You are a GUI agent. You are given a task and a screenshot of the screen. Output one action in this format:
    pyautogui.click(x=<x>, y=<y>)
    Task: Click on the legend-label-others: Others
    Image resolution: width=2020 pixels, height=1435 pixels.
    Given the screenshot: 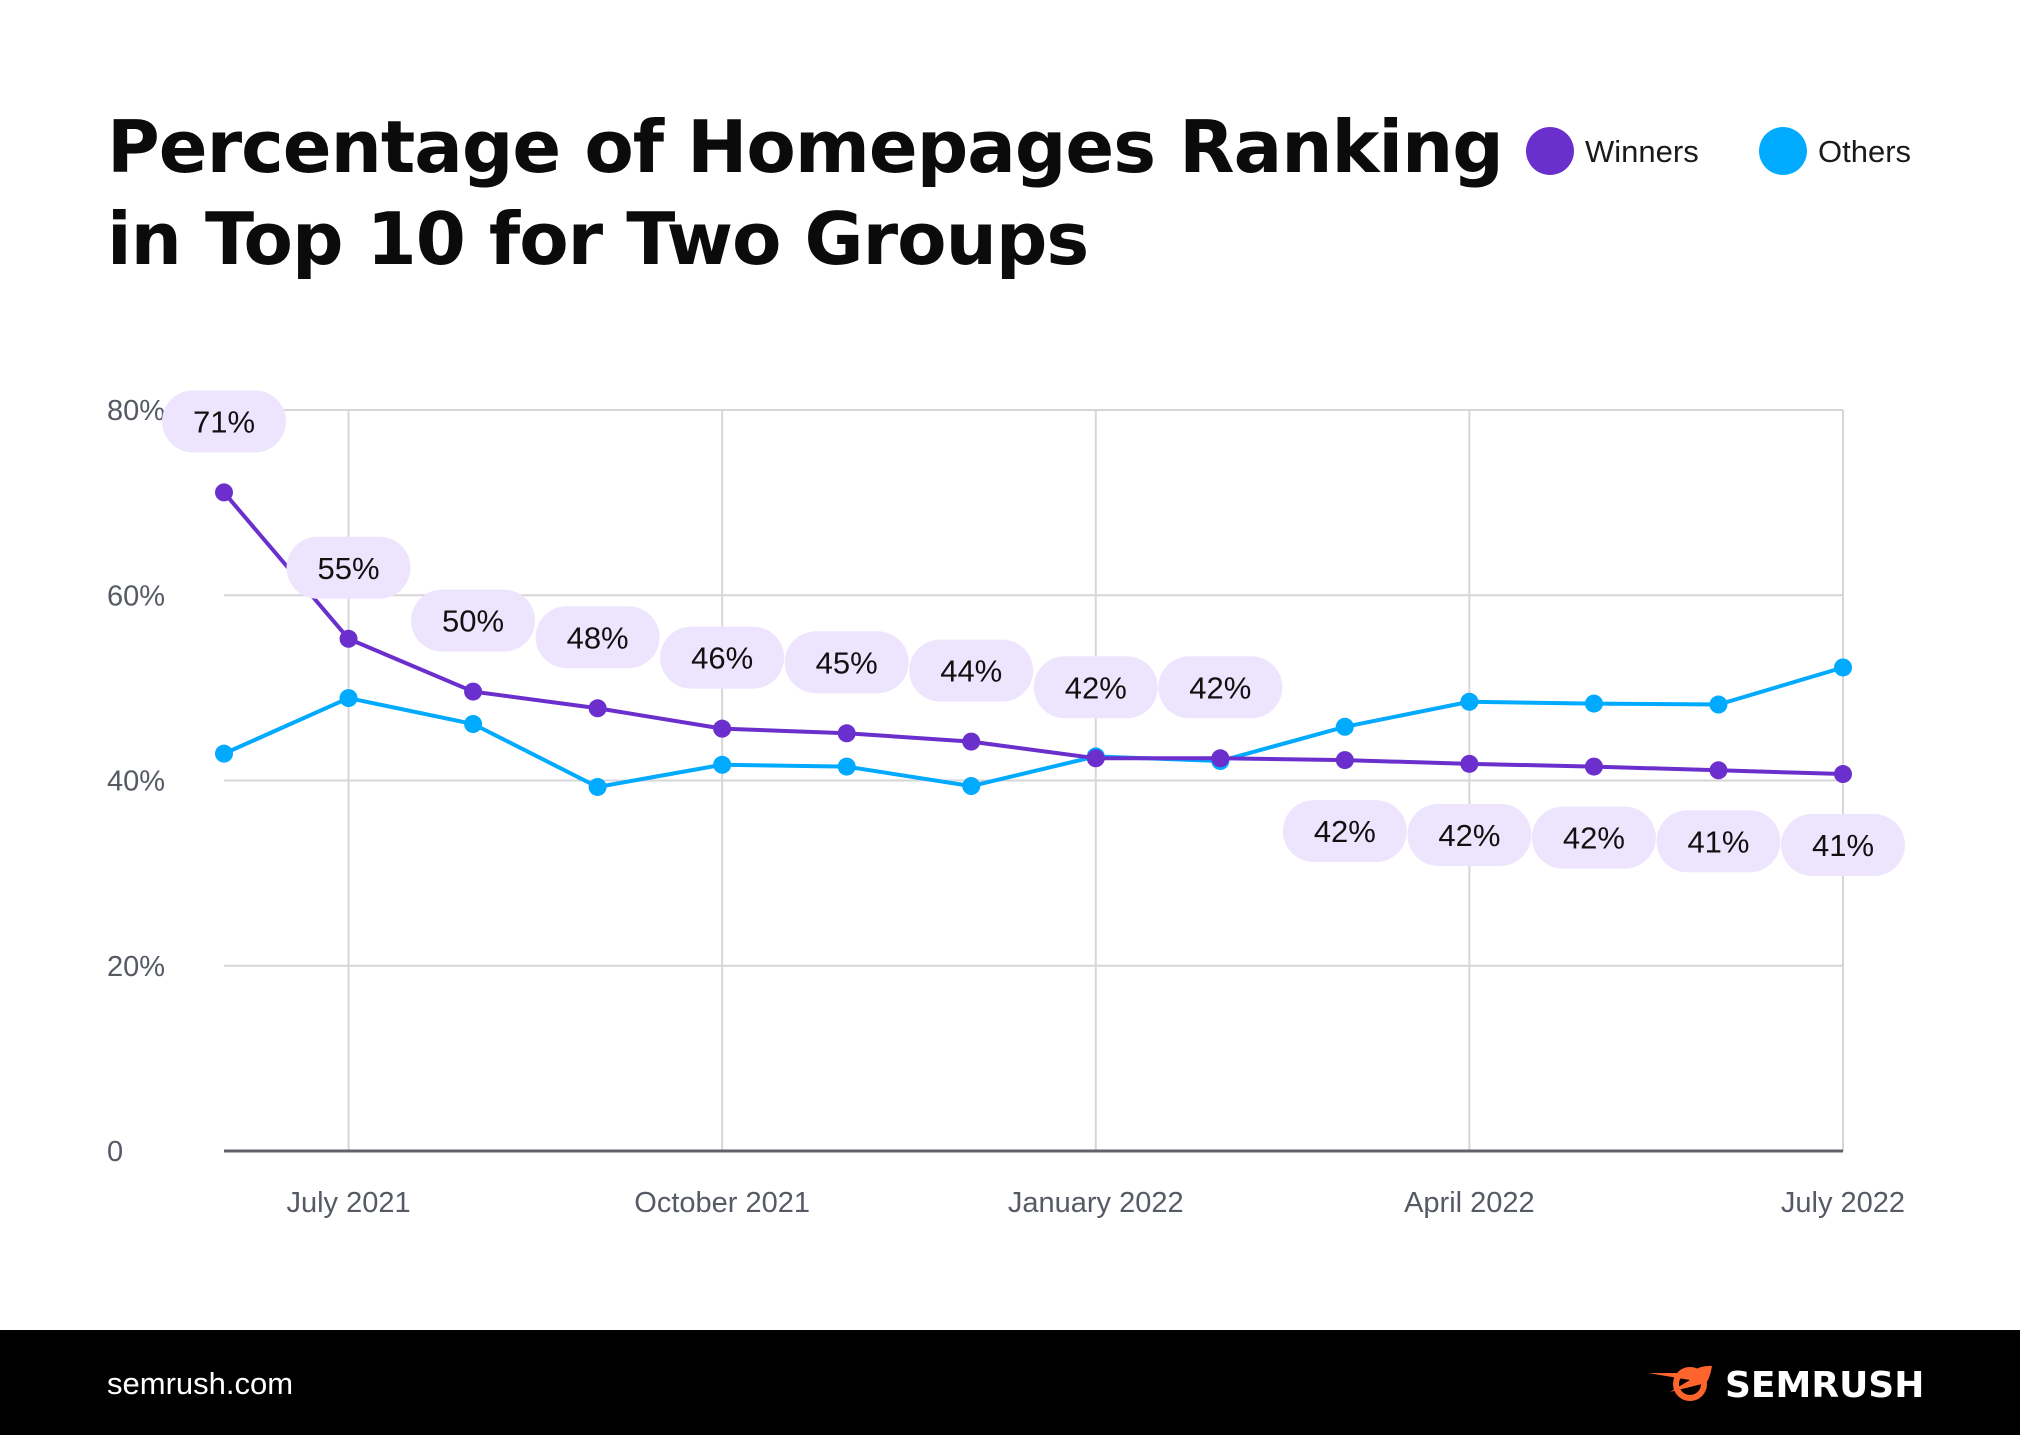 What is the action you would take?
    pyautogui.click(x=1864, y=151)
    